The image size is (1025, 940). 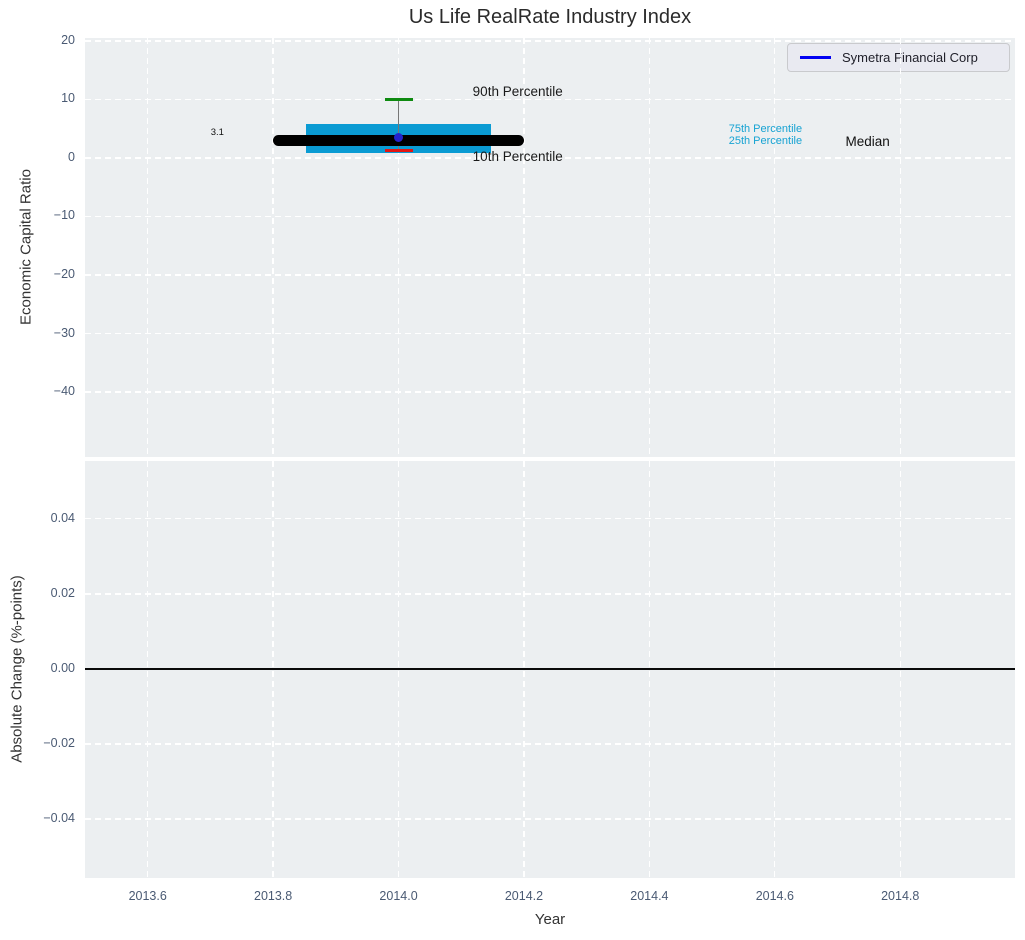 What do you see at coordinates (550, 669) in the screenshot?
I see `zero-line` at bounding box center [550, 669].